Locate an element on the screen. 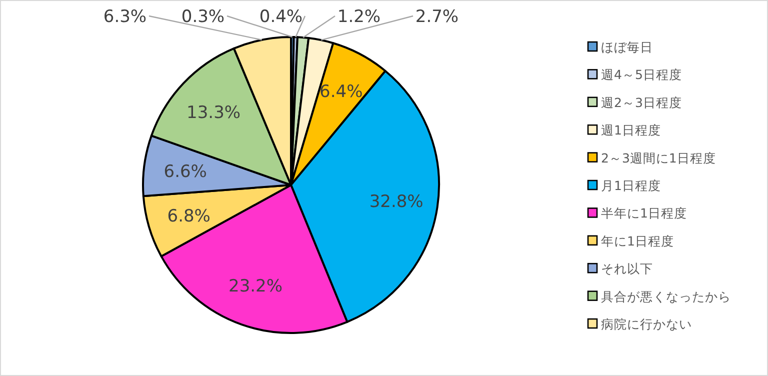 This screenshot has height=376, width=768. legend-label: 半年に1日程度 is located at coordinates (644, 213).